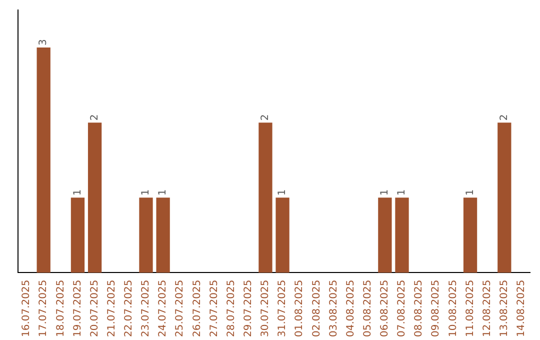 This screenshot has width=540, height=340. What do you see at coordinates (385, 309) in the screenshot?
I see `x-tick-label: 06.08.2025` at bounding box center [385, 309].